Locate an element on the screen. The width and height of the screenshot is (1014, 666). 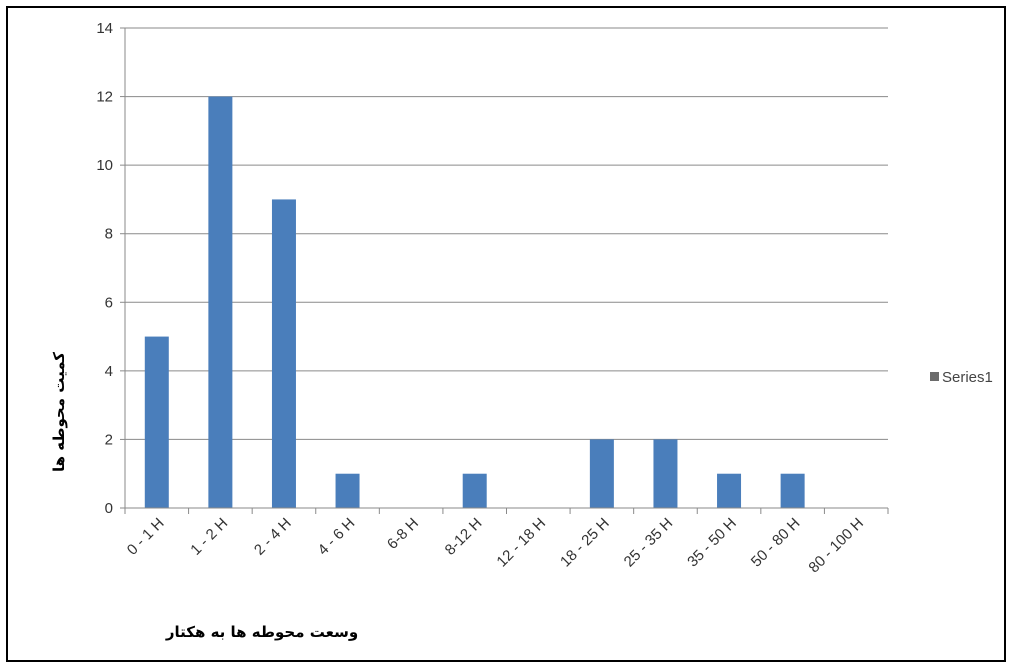
y-axis-title: کمیت محوطه ها is located at coordinates (59, 412).